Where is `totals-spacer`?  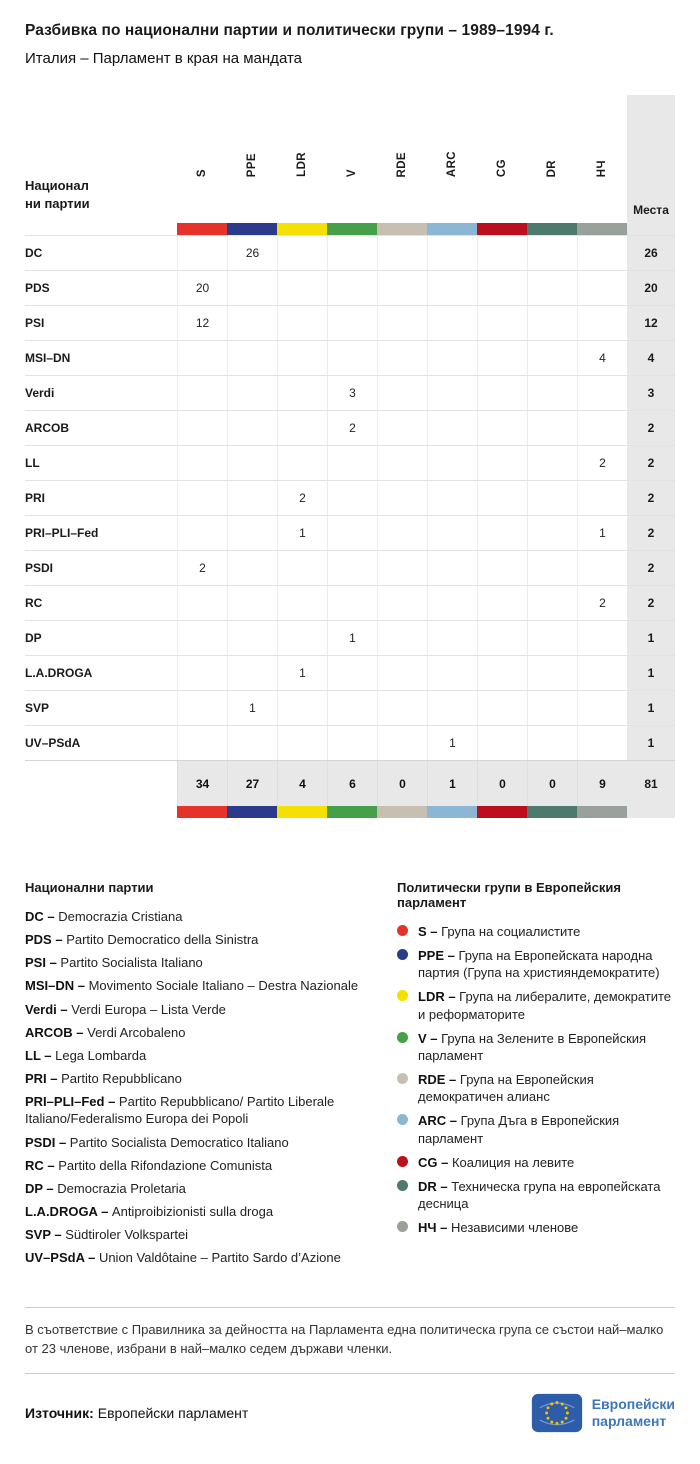 totals-spacer is located at coordinates (101, 783).